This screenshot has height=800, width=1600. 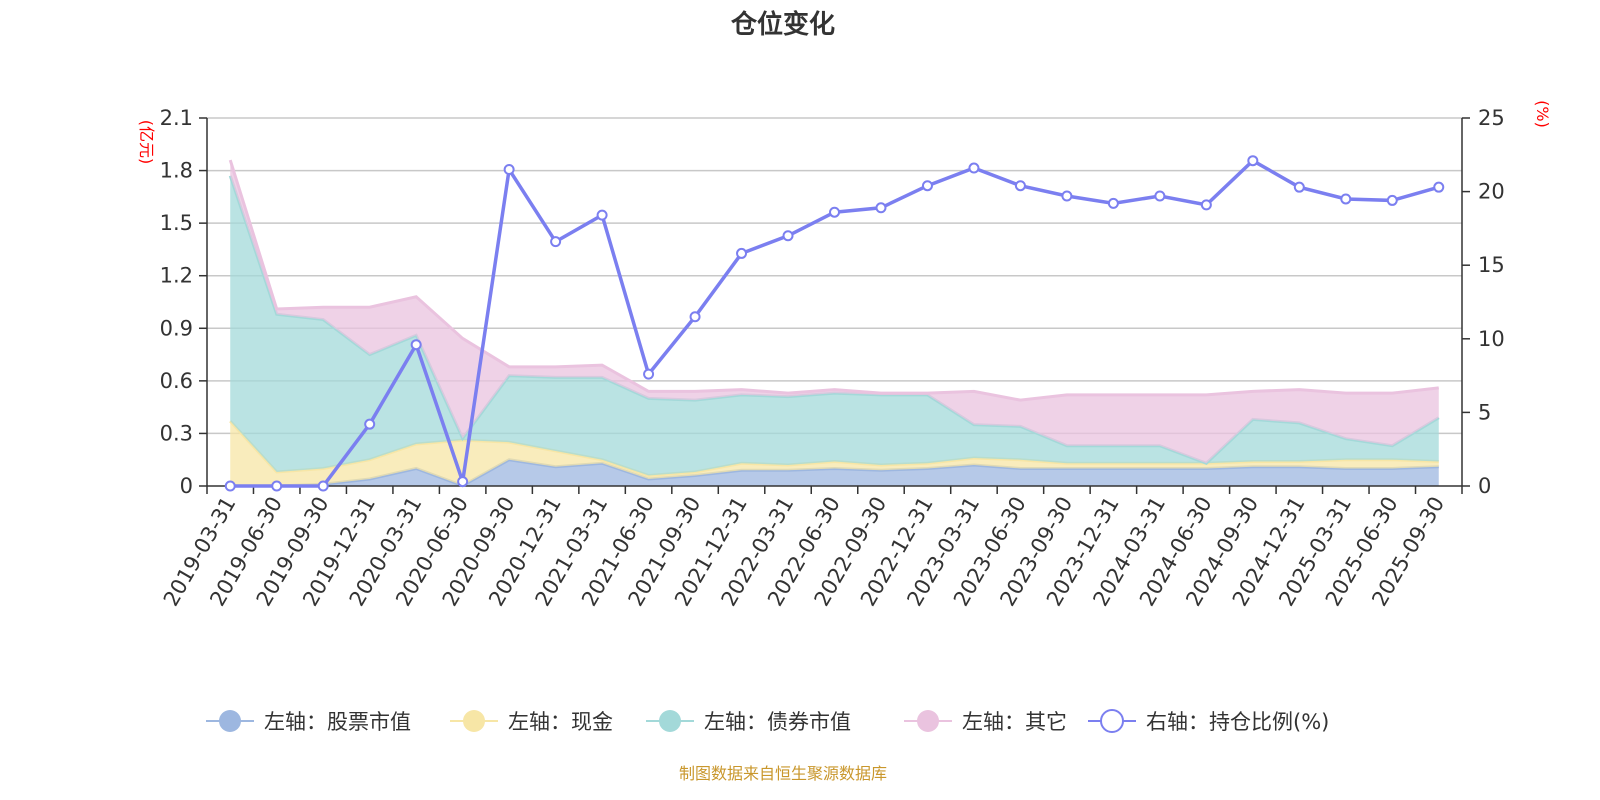 I want to click on right-axis-tick-label: 5, so click(x=1484, y=412).